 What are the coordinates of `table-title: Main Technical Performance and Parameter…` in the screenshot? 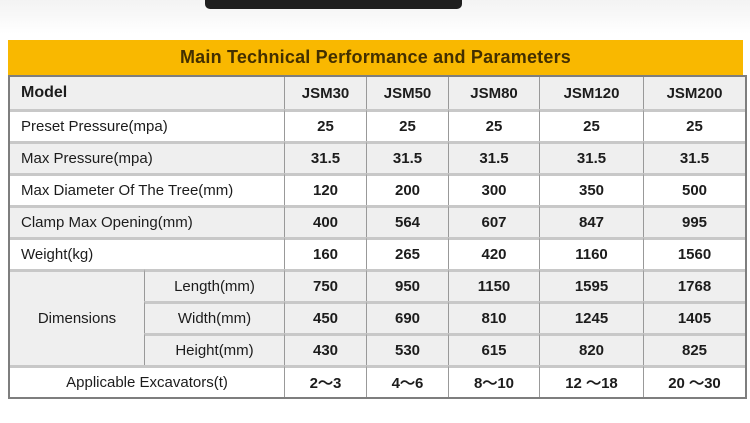 It's located at (375, 57).